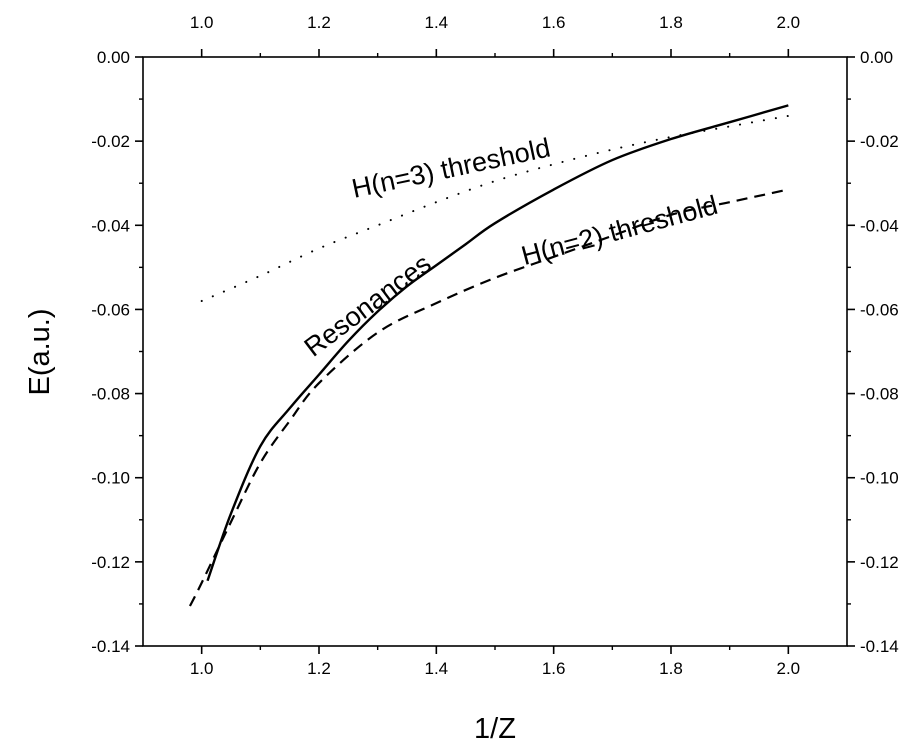 The width and height of the screenshot is (908, 748). Describe the element at coordinates (319, 22) in the screenshot. I see `x-tick-label-top: 1.2` at that location.